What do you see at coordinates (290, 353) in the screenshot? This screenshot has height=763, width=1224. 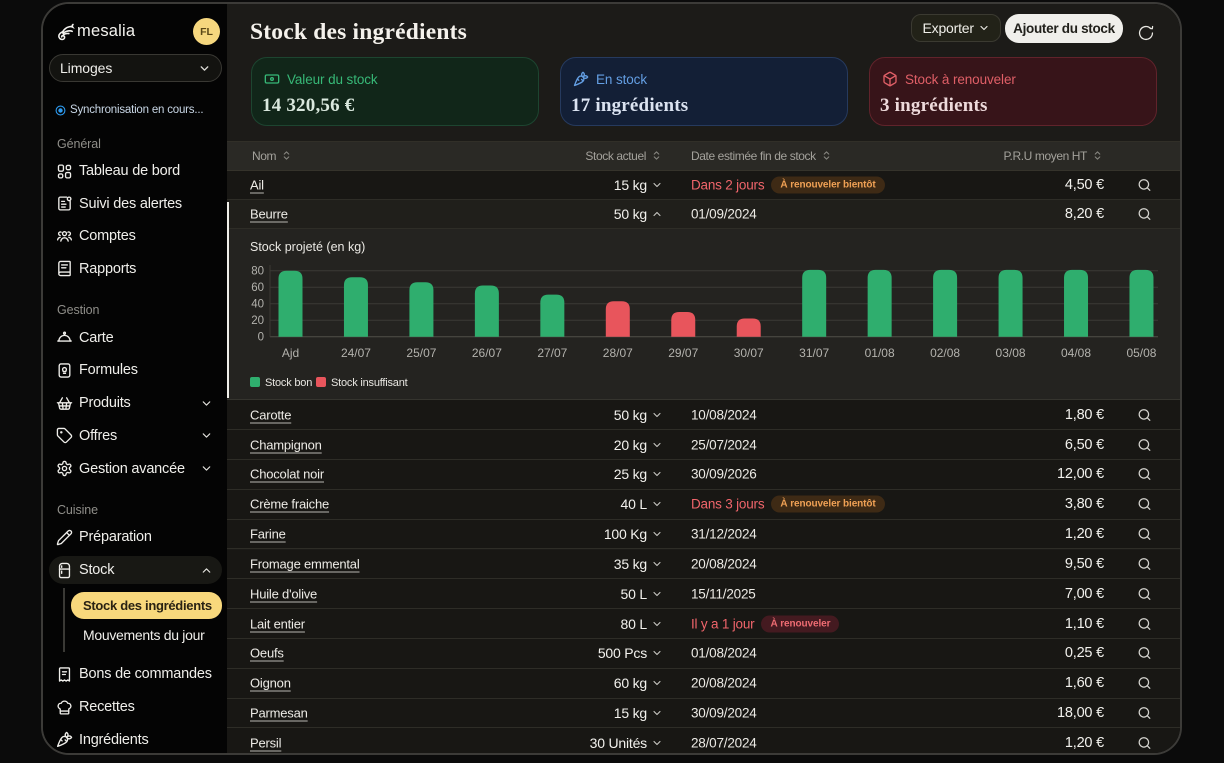 I see `svg-text: Ajd` at bounding box center [290, 353].